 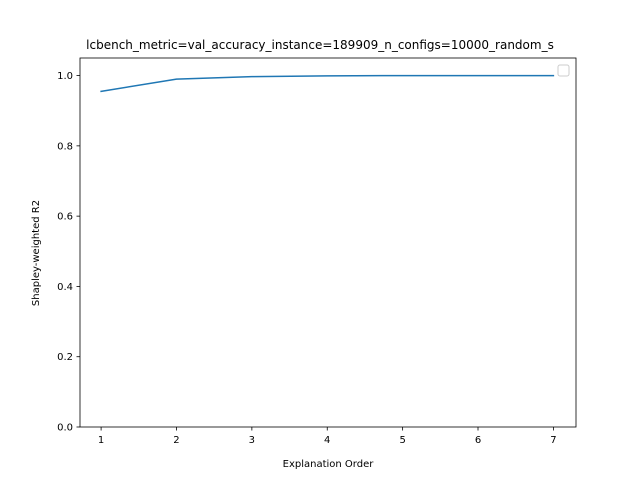 What do you see at coordinates (65, 217) in the screenshot?
I see `y-tick-label: 0.6` at bounding box center [65, 217].